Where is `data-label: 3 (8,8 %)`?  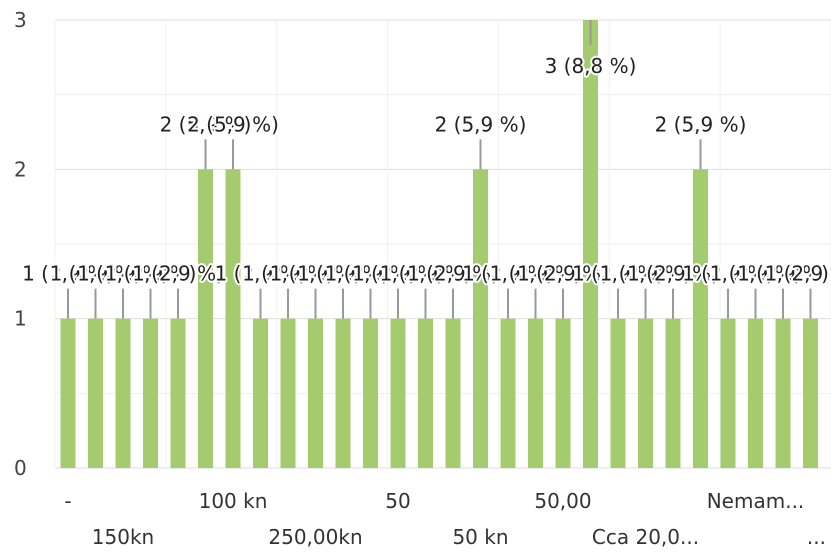
data-label: 3 (8,8 %) is located at coordinates (591, 66).